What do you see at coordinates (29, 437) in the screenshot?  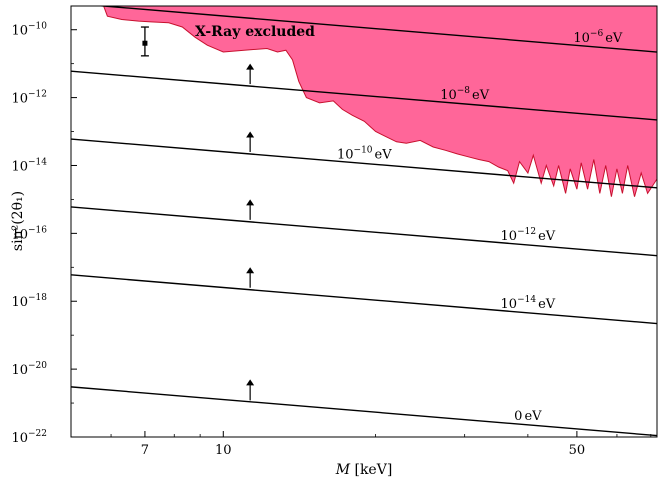 I see `y-tick-label: 10−22` at bounding box center [29, 437].